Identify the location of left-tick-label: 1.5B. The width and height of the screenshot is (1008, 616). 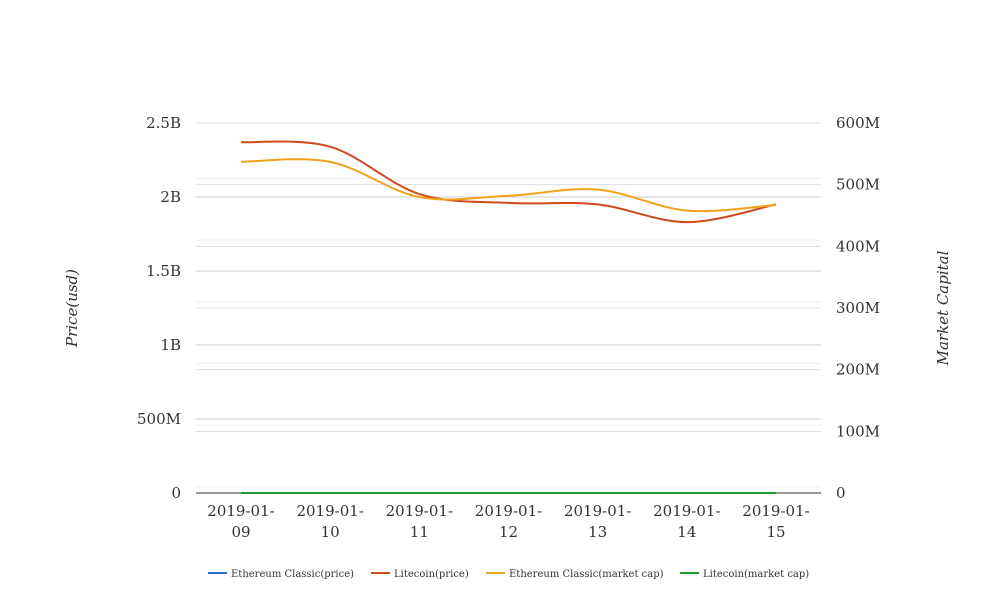
(163, 271).